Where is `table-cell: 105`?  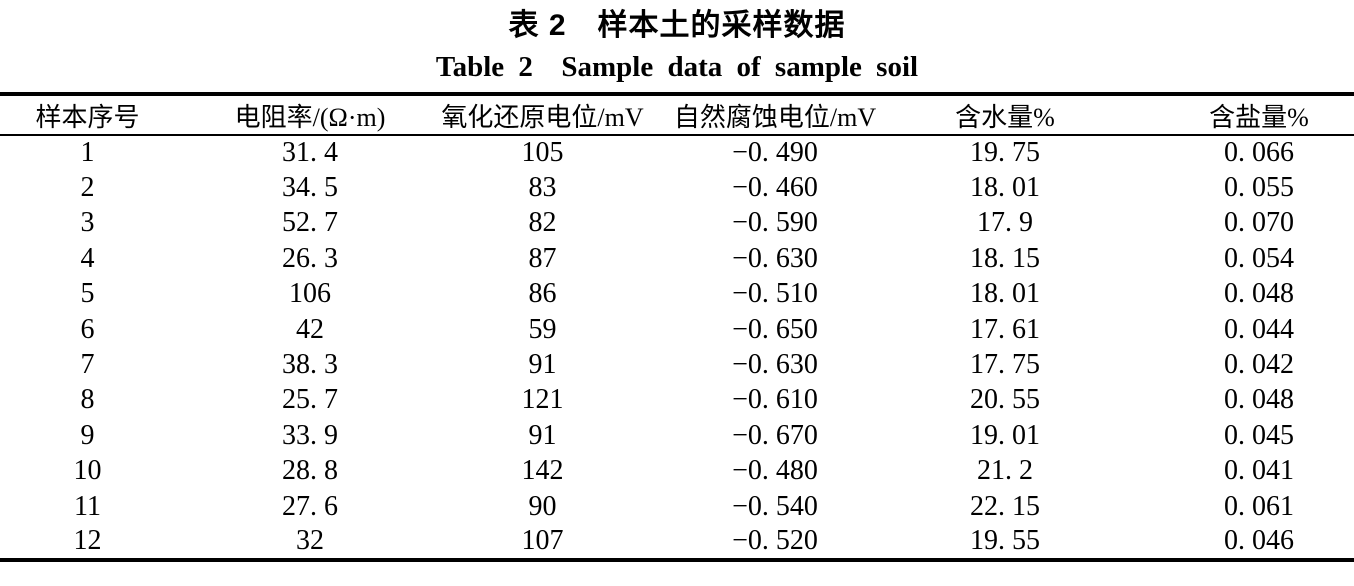
table-cell: 105 is located at coordinates (542, 153).